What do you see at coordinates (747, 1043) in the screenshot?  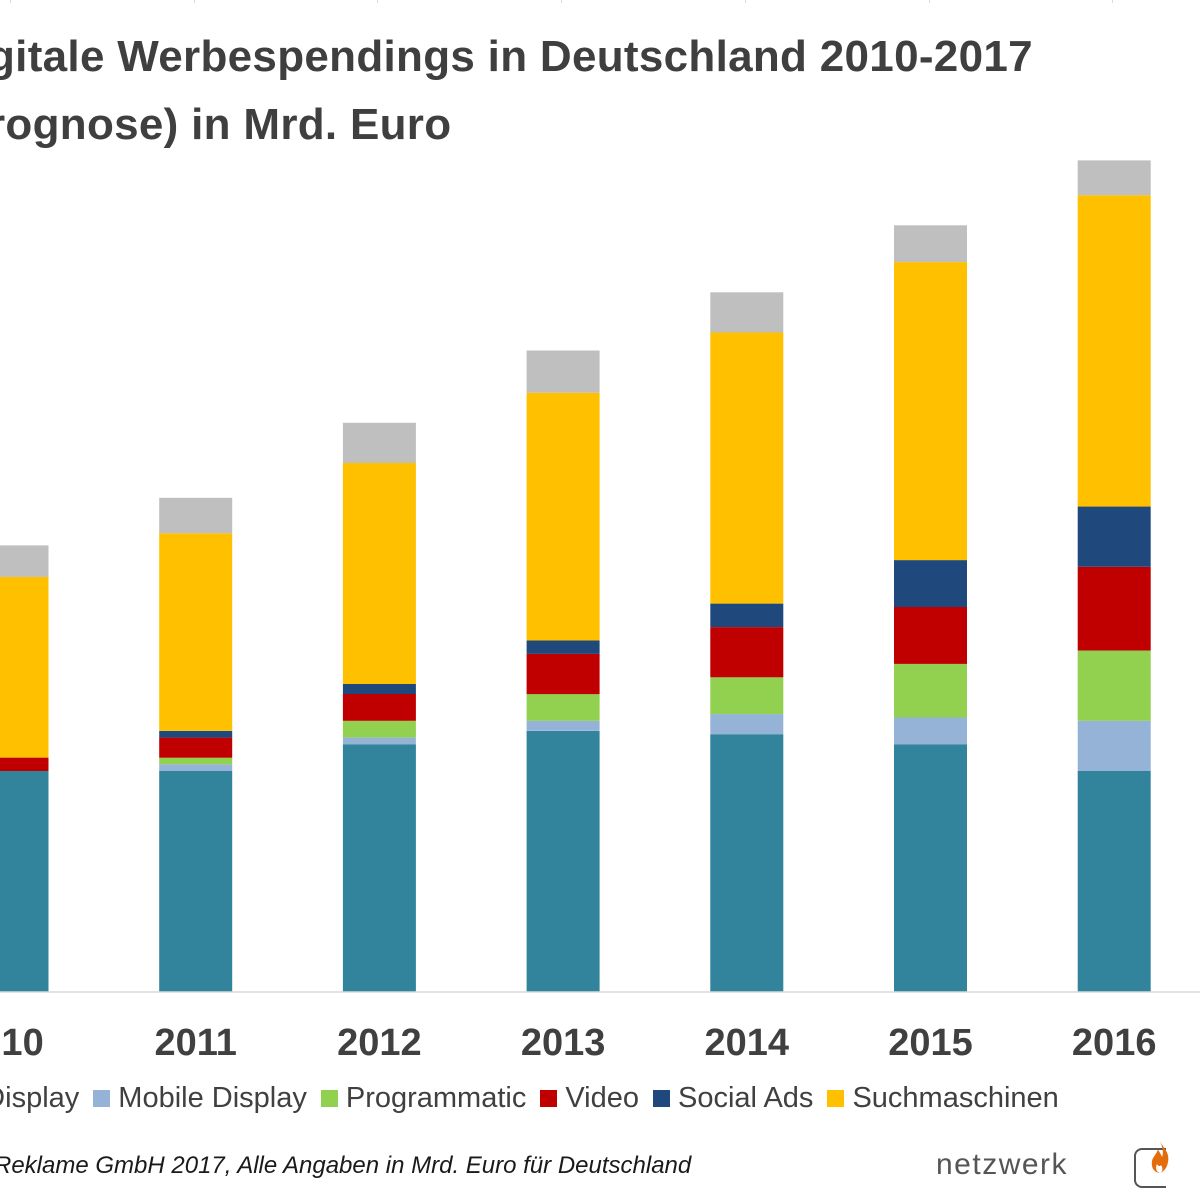 I see `x-tick-label: 2014` at bounding box center [747, 1043].